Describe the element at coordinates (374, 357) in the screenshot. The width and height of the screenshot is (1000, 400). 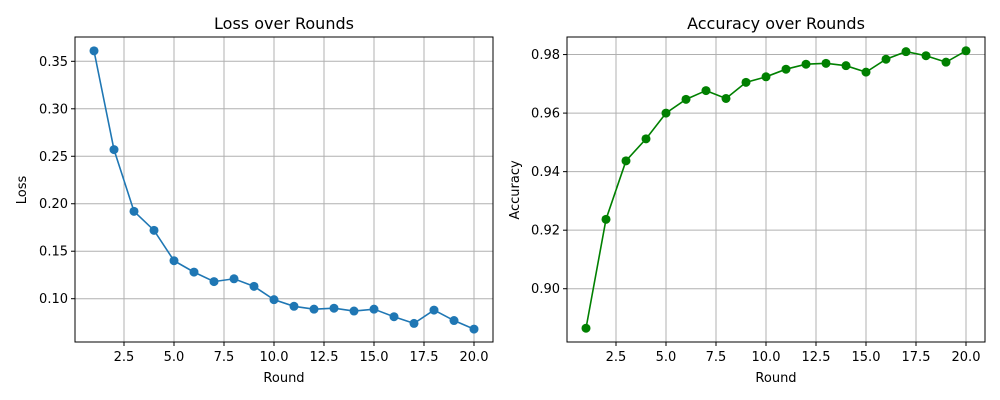
I see `loss-x-tick-label: 15.0` at that location.